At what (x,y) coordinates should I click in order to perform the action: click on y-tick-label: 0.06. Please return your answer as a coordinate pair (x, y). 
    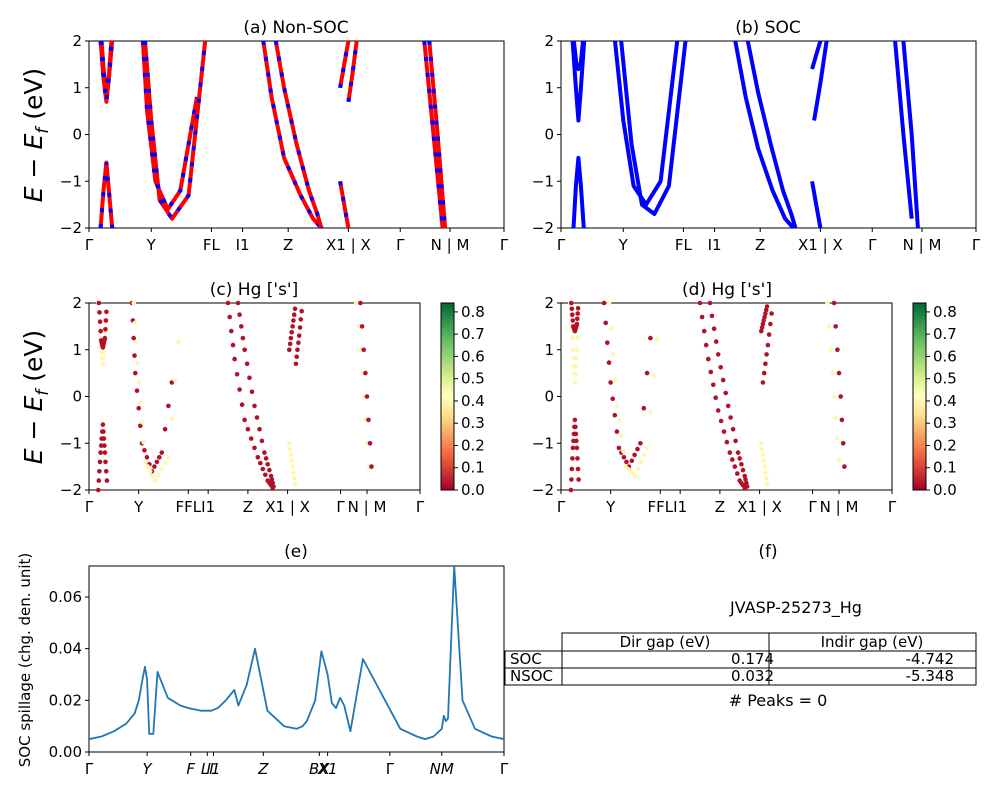
    Looking at the image, I should click on (65, 597).